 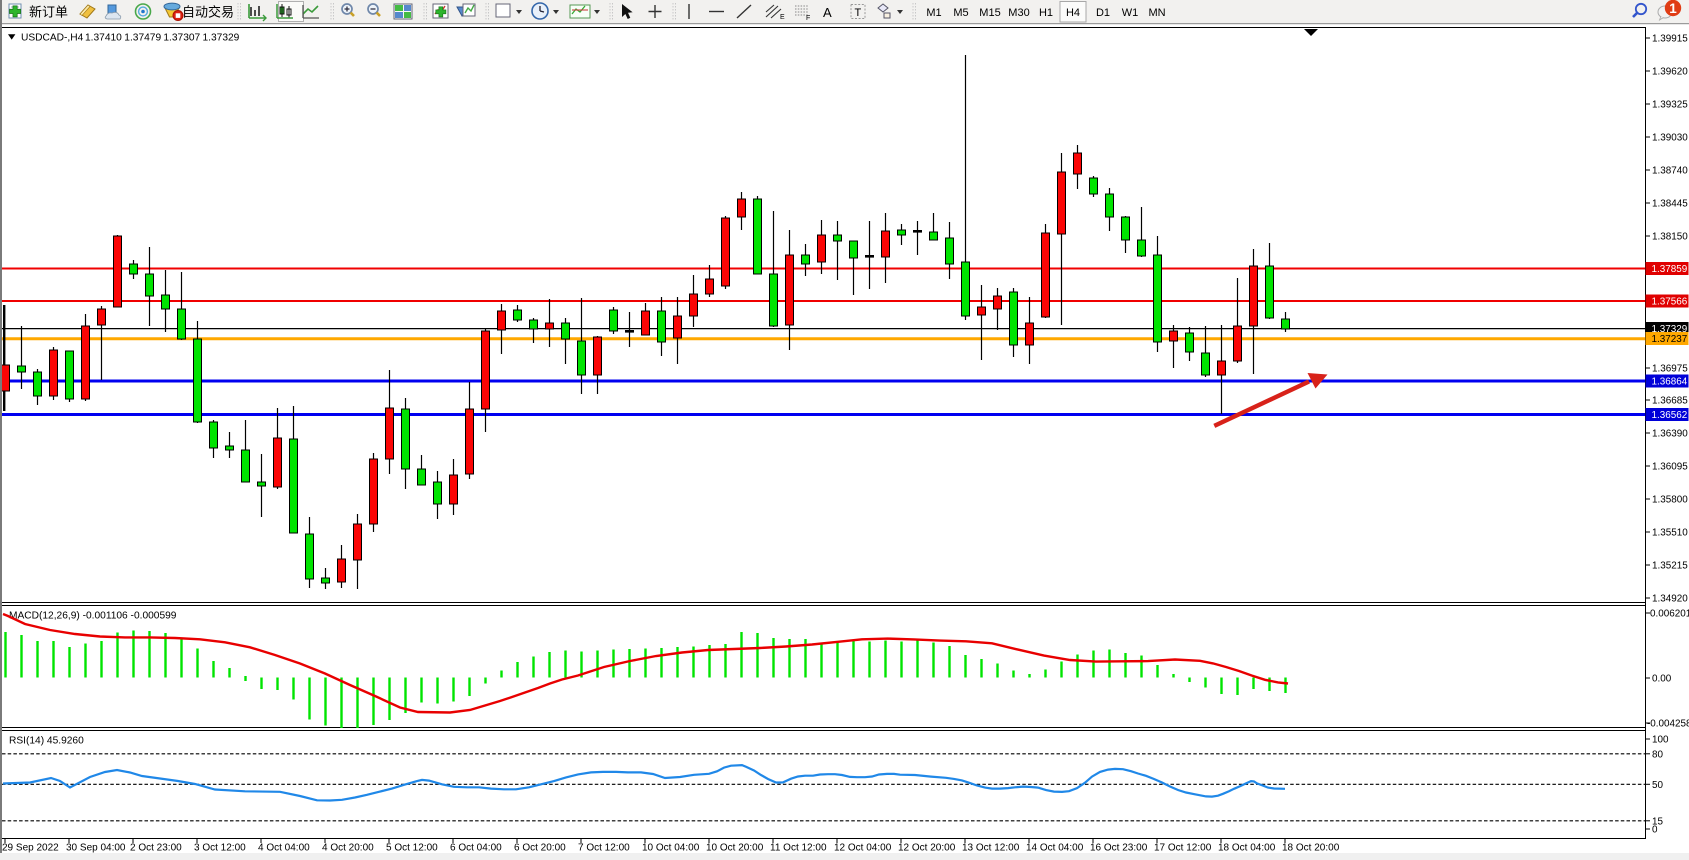 I want to click on svg-text: 1.39915, so click(x=1670, y=39).